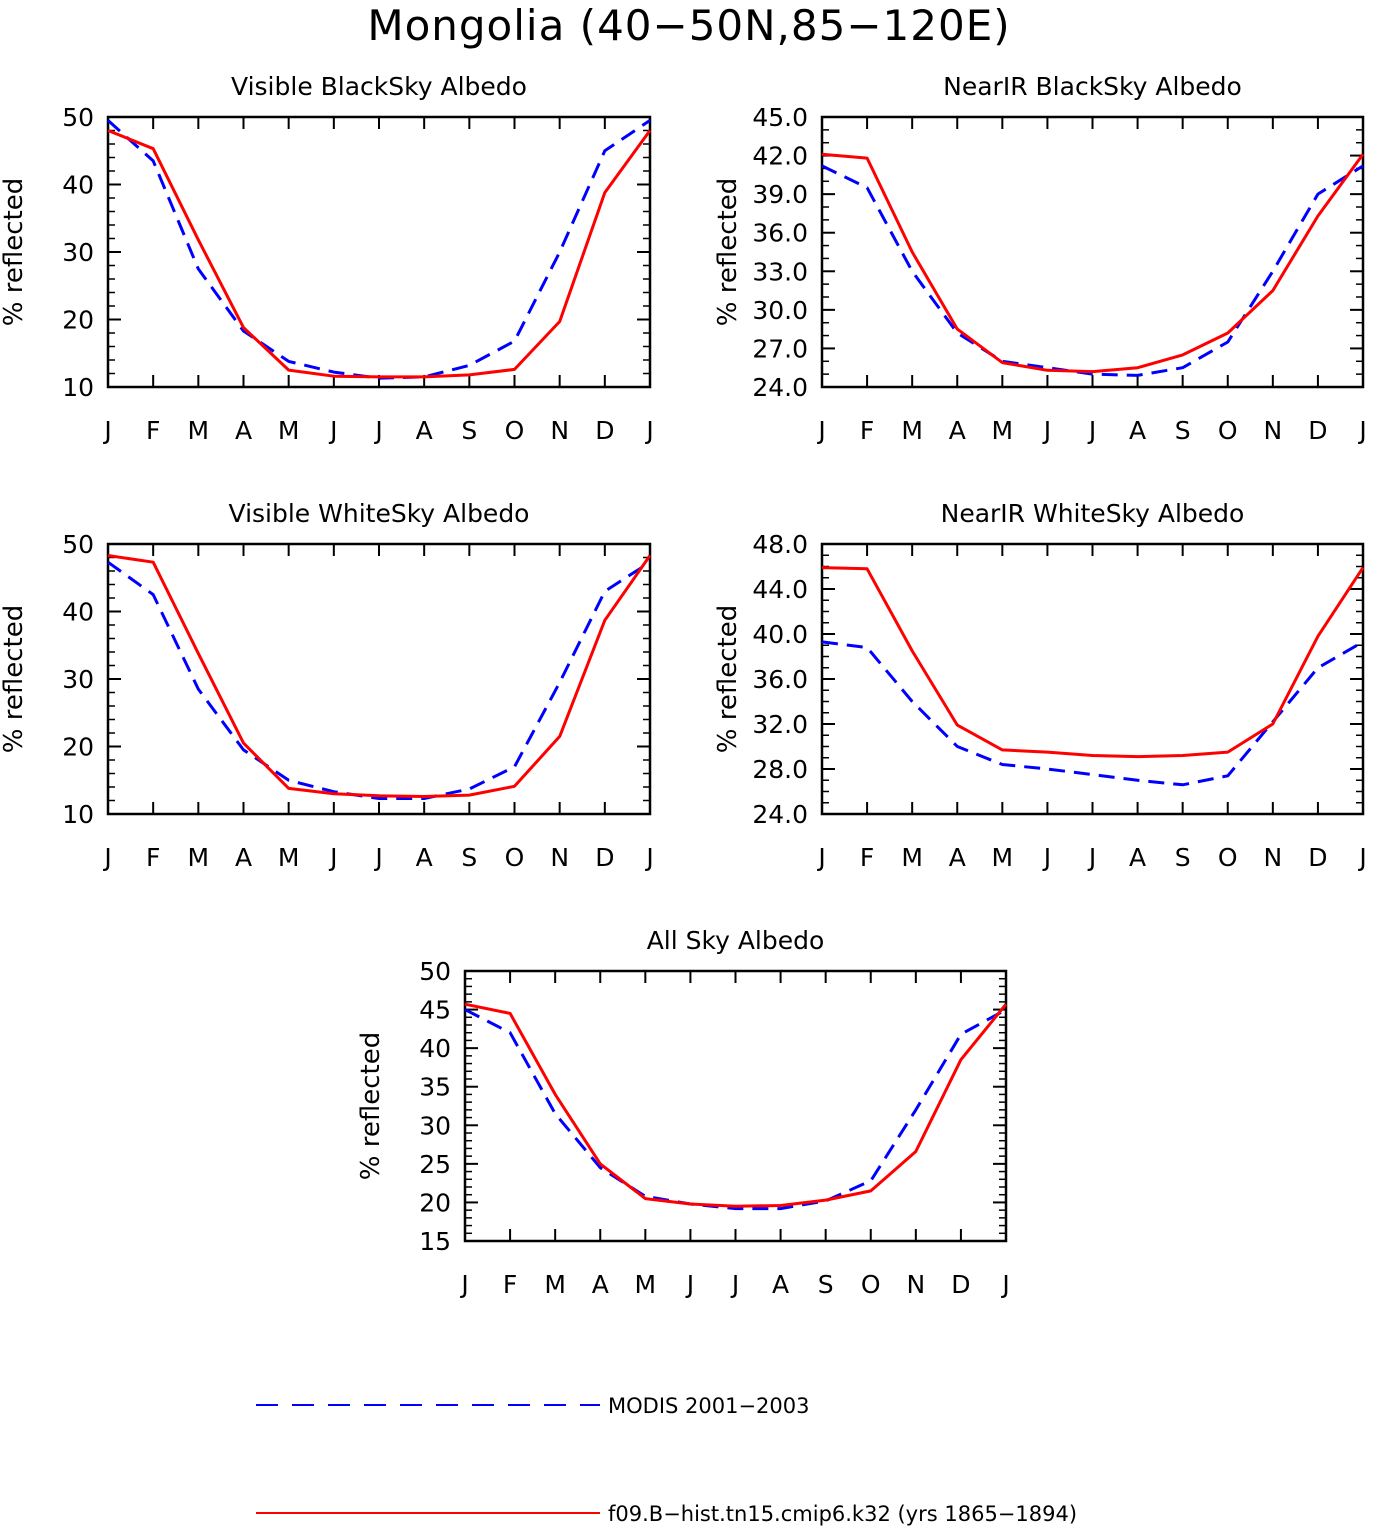 Image resolution: width=1378 pixels, height=1527 pixels. Describe the element at coordinates (780, 194) in the screenshot. I see `y-tick-label: 39.0` at that location.